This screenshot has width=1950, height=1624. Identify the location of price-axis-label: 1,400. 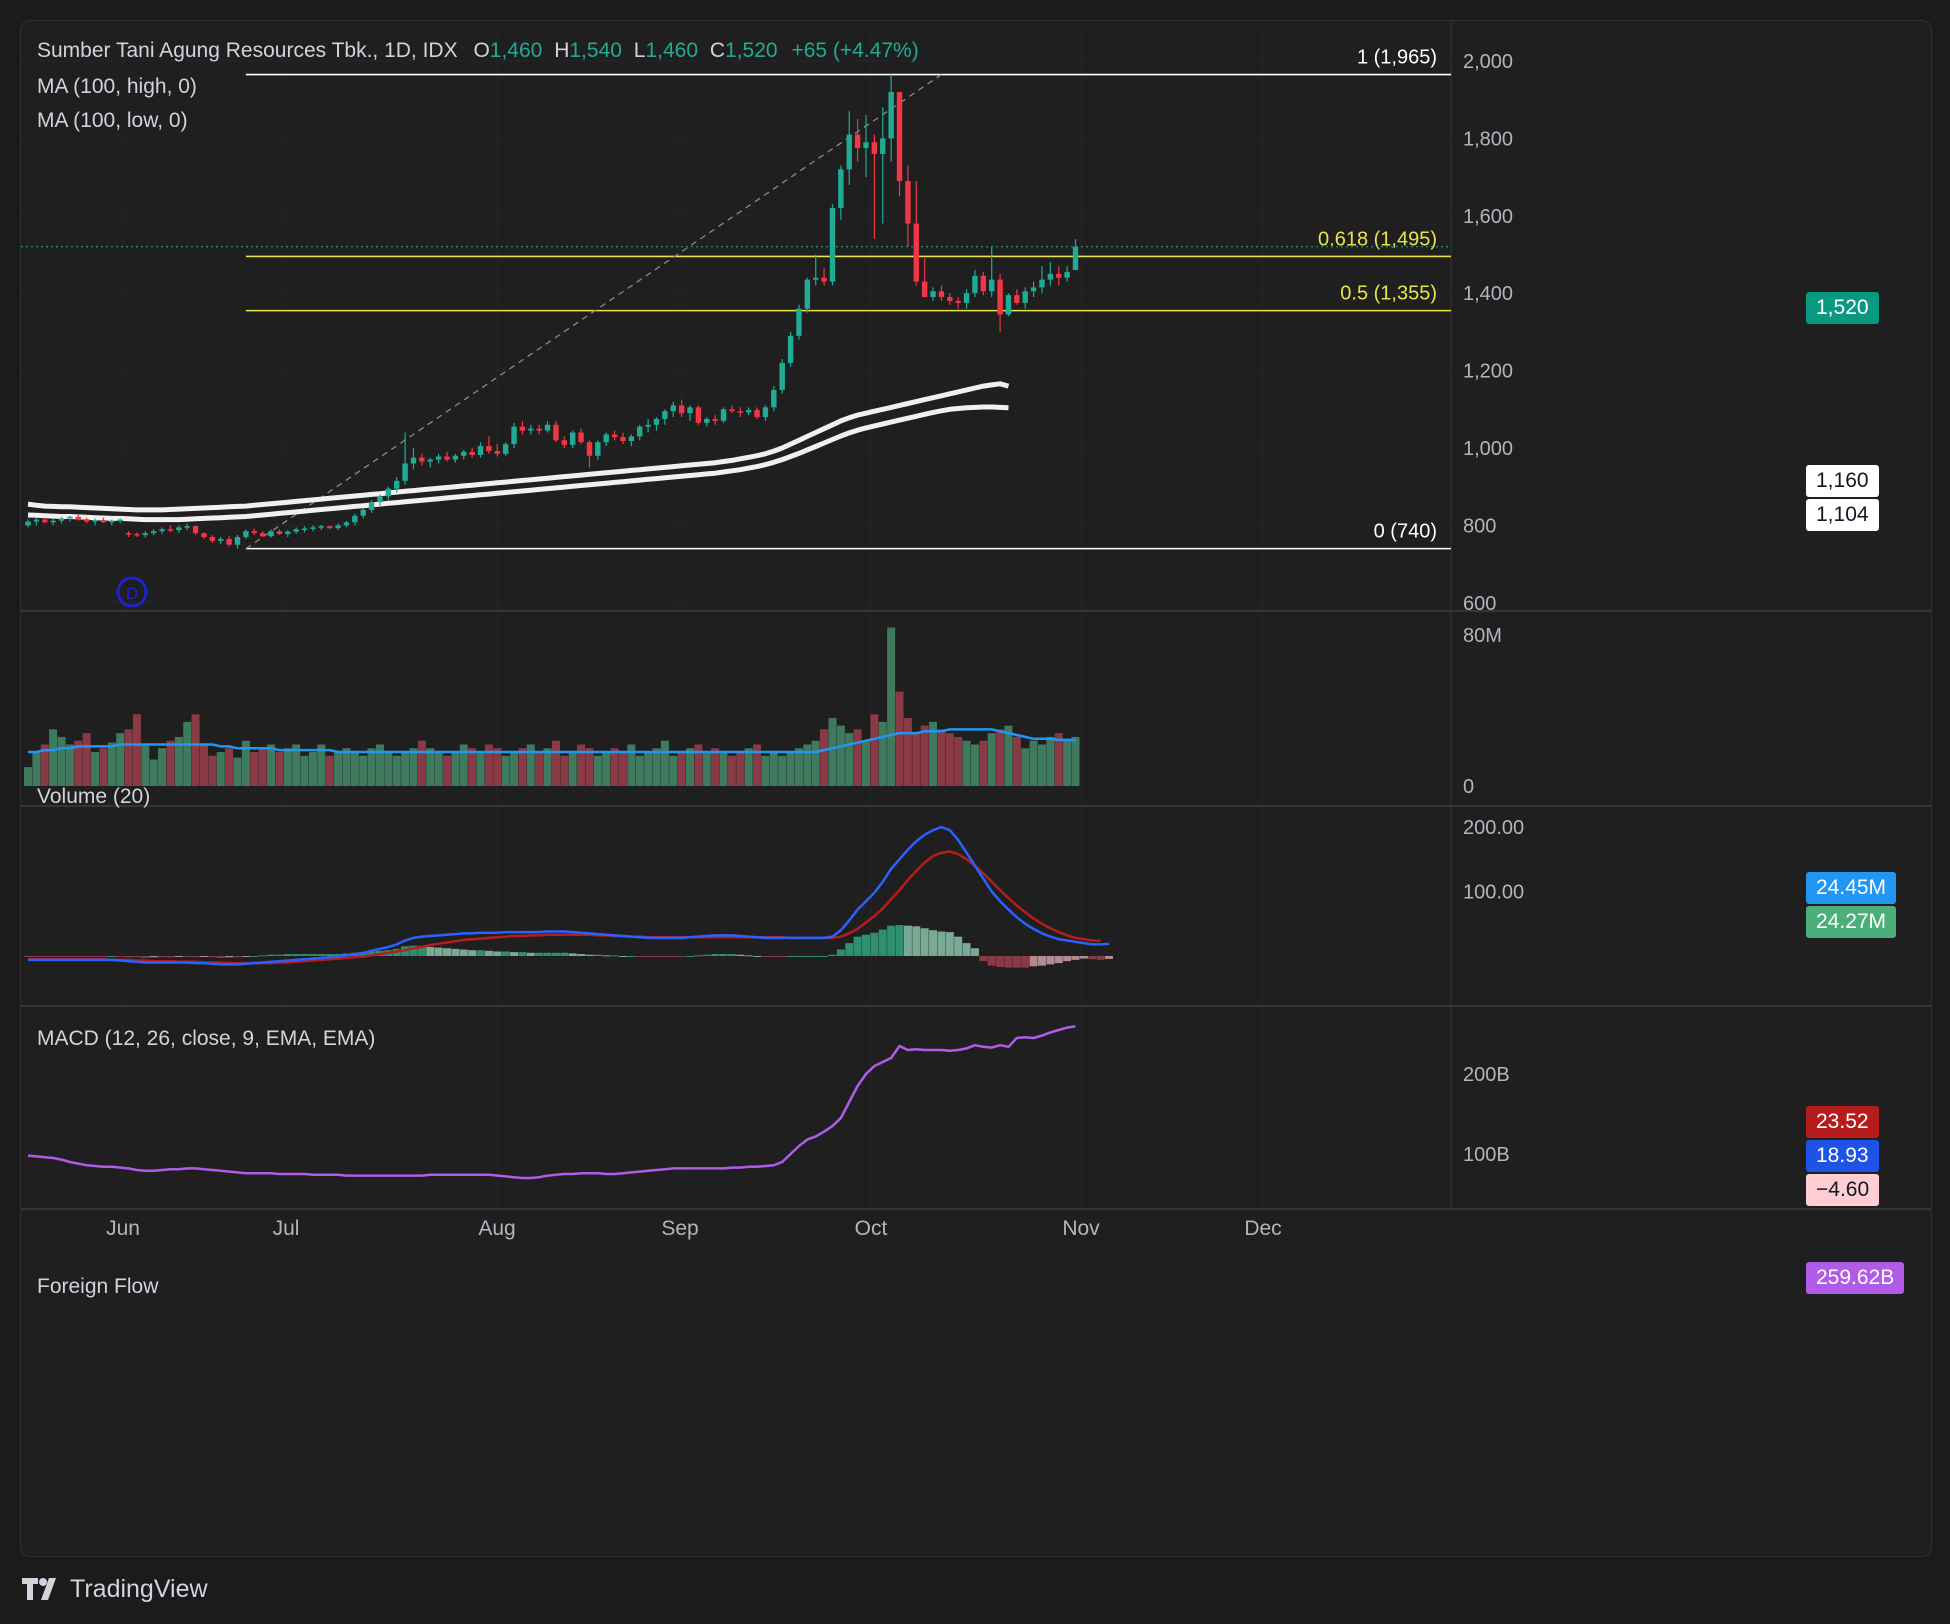
(1488, 294).